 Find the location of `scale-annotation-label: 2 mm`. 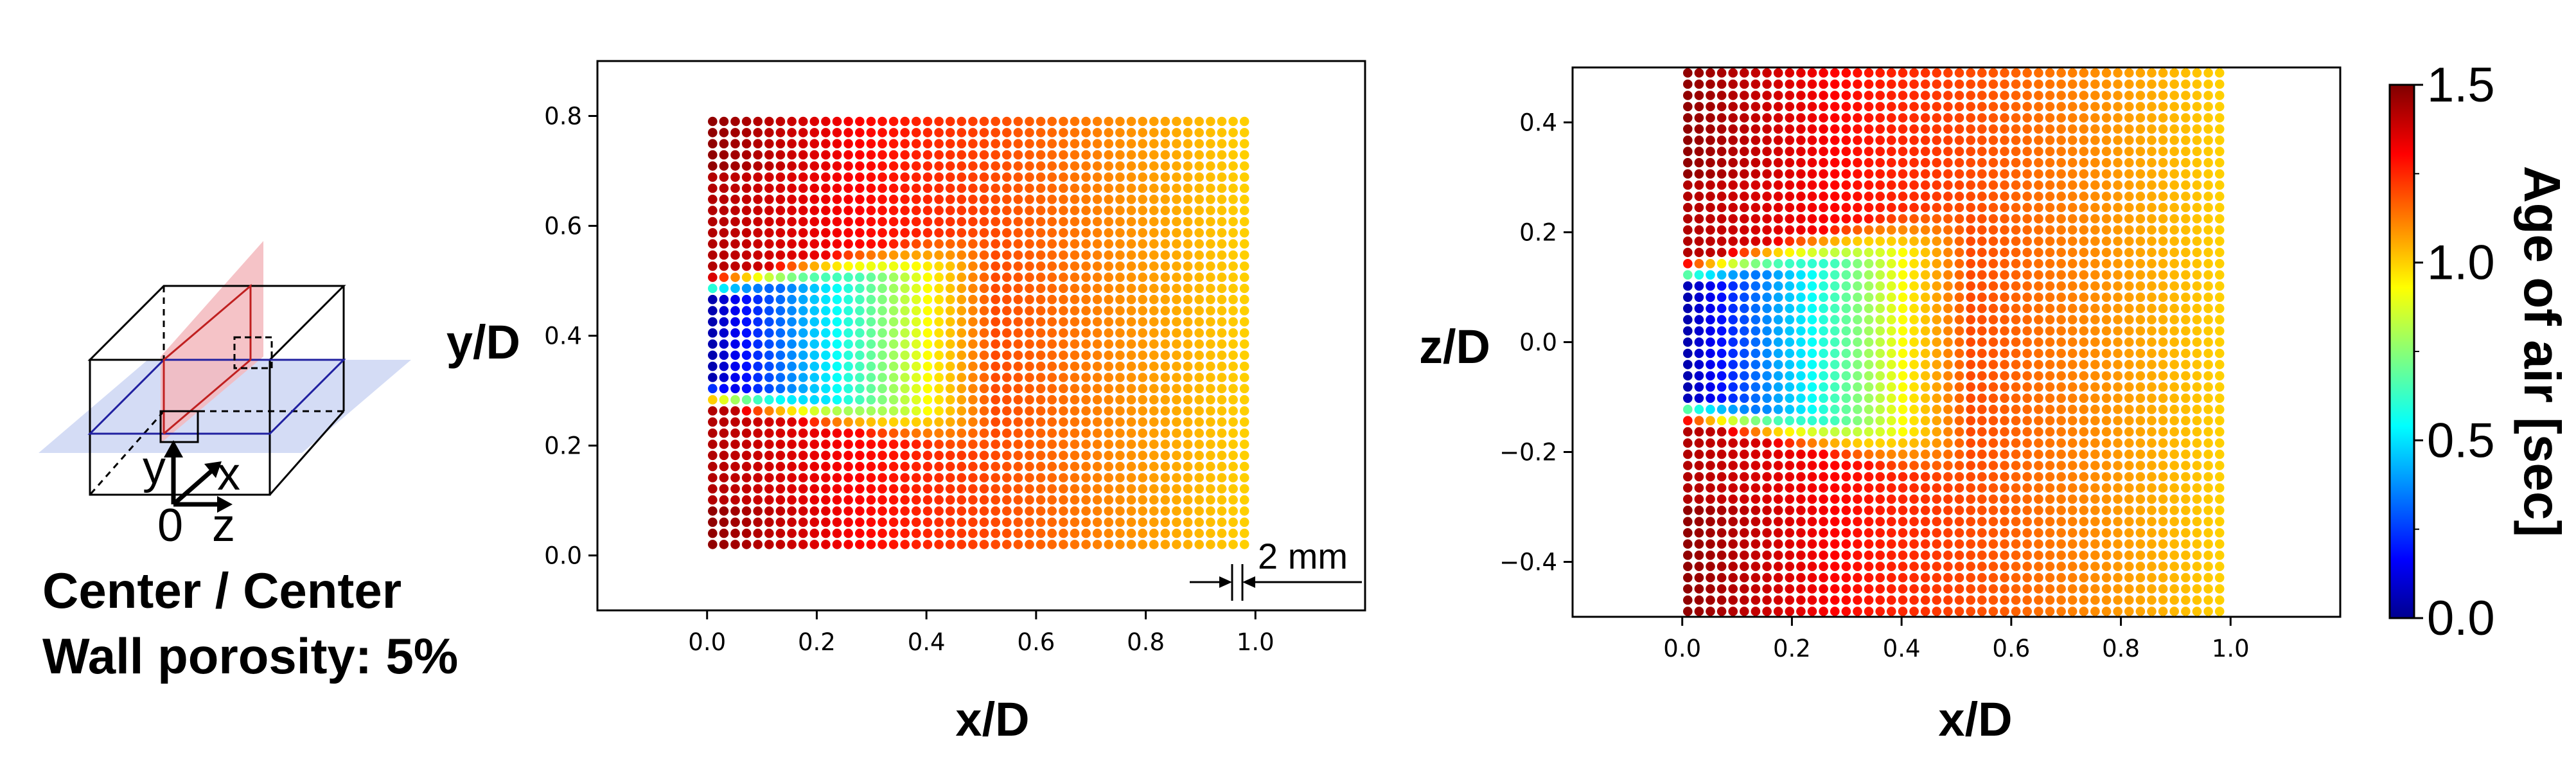

scale-annotation-label: 2 mm is located at coordinates (1303, 556).